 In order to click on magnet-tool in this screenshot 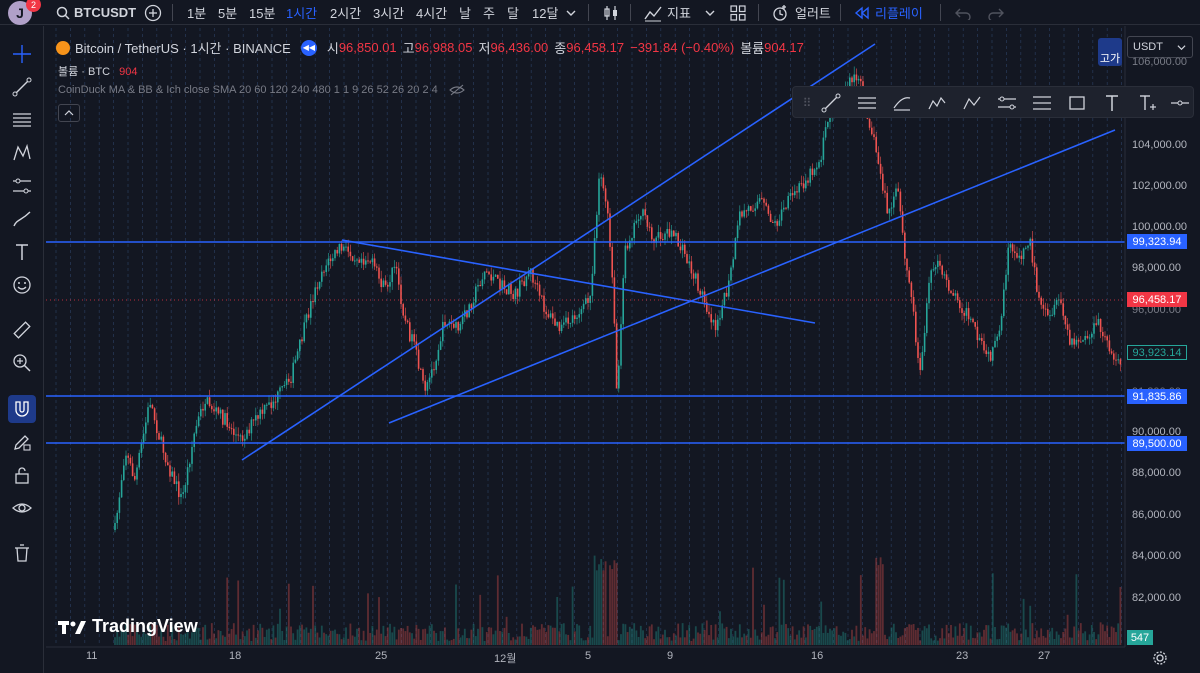, I will do `click(22, 409)`.